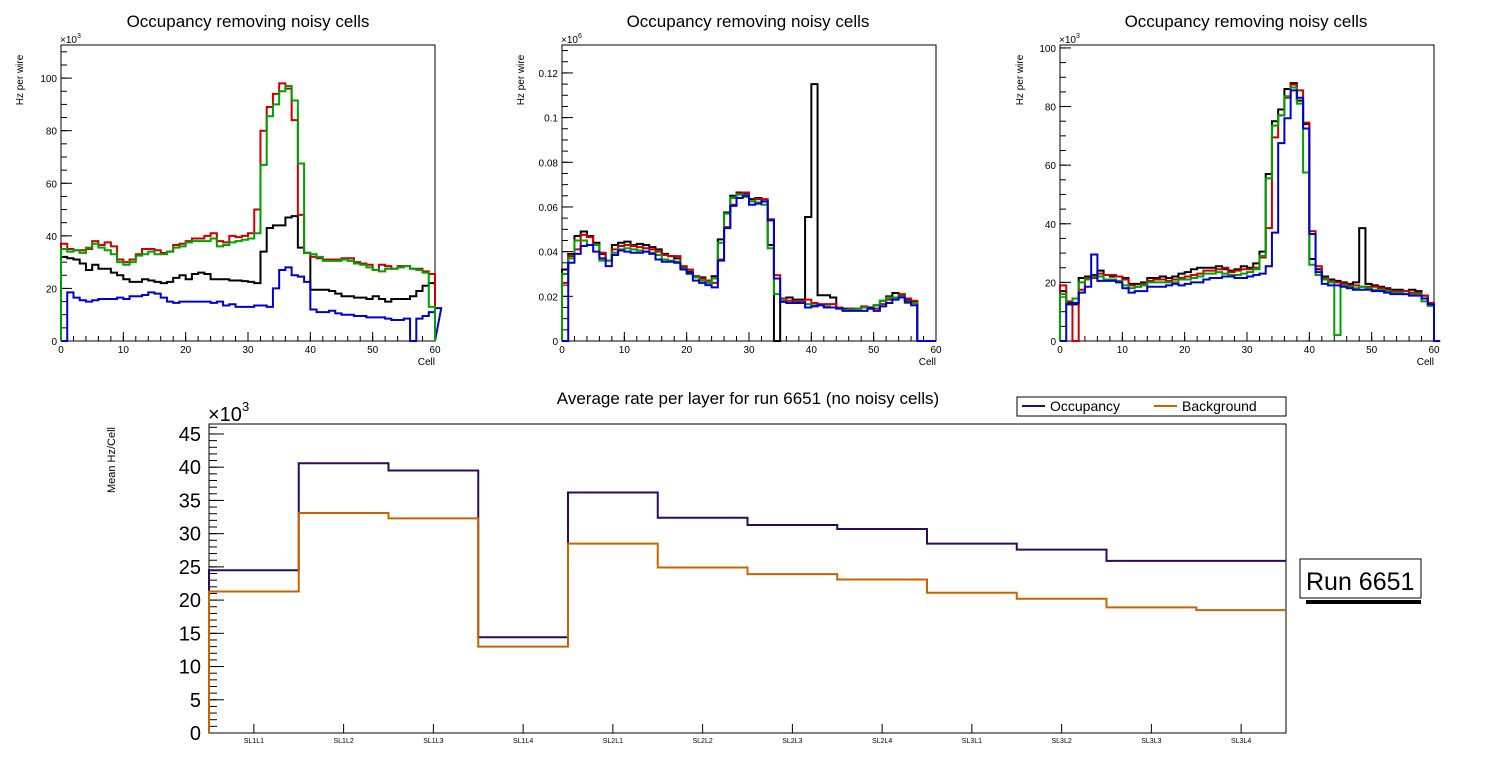  Describe the element at coordinates (1062, 741) in the screenshot. I see `x-tick-label: SL3L2` at that location.